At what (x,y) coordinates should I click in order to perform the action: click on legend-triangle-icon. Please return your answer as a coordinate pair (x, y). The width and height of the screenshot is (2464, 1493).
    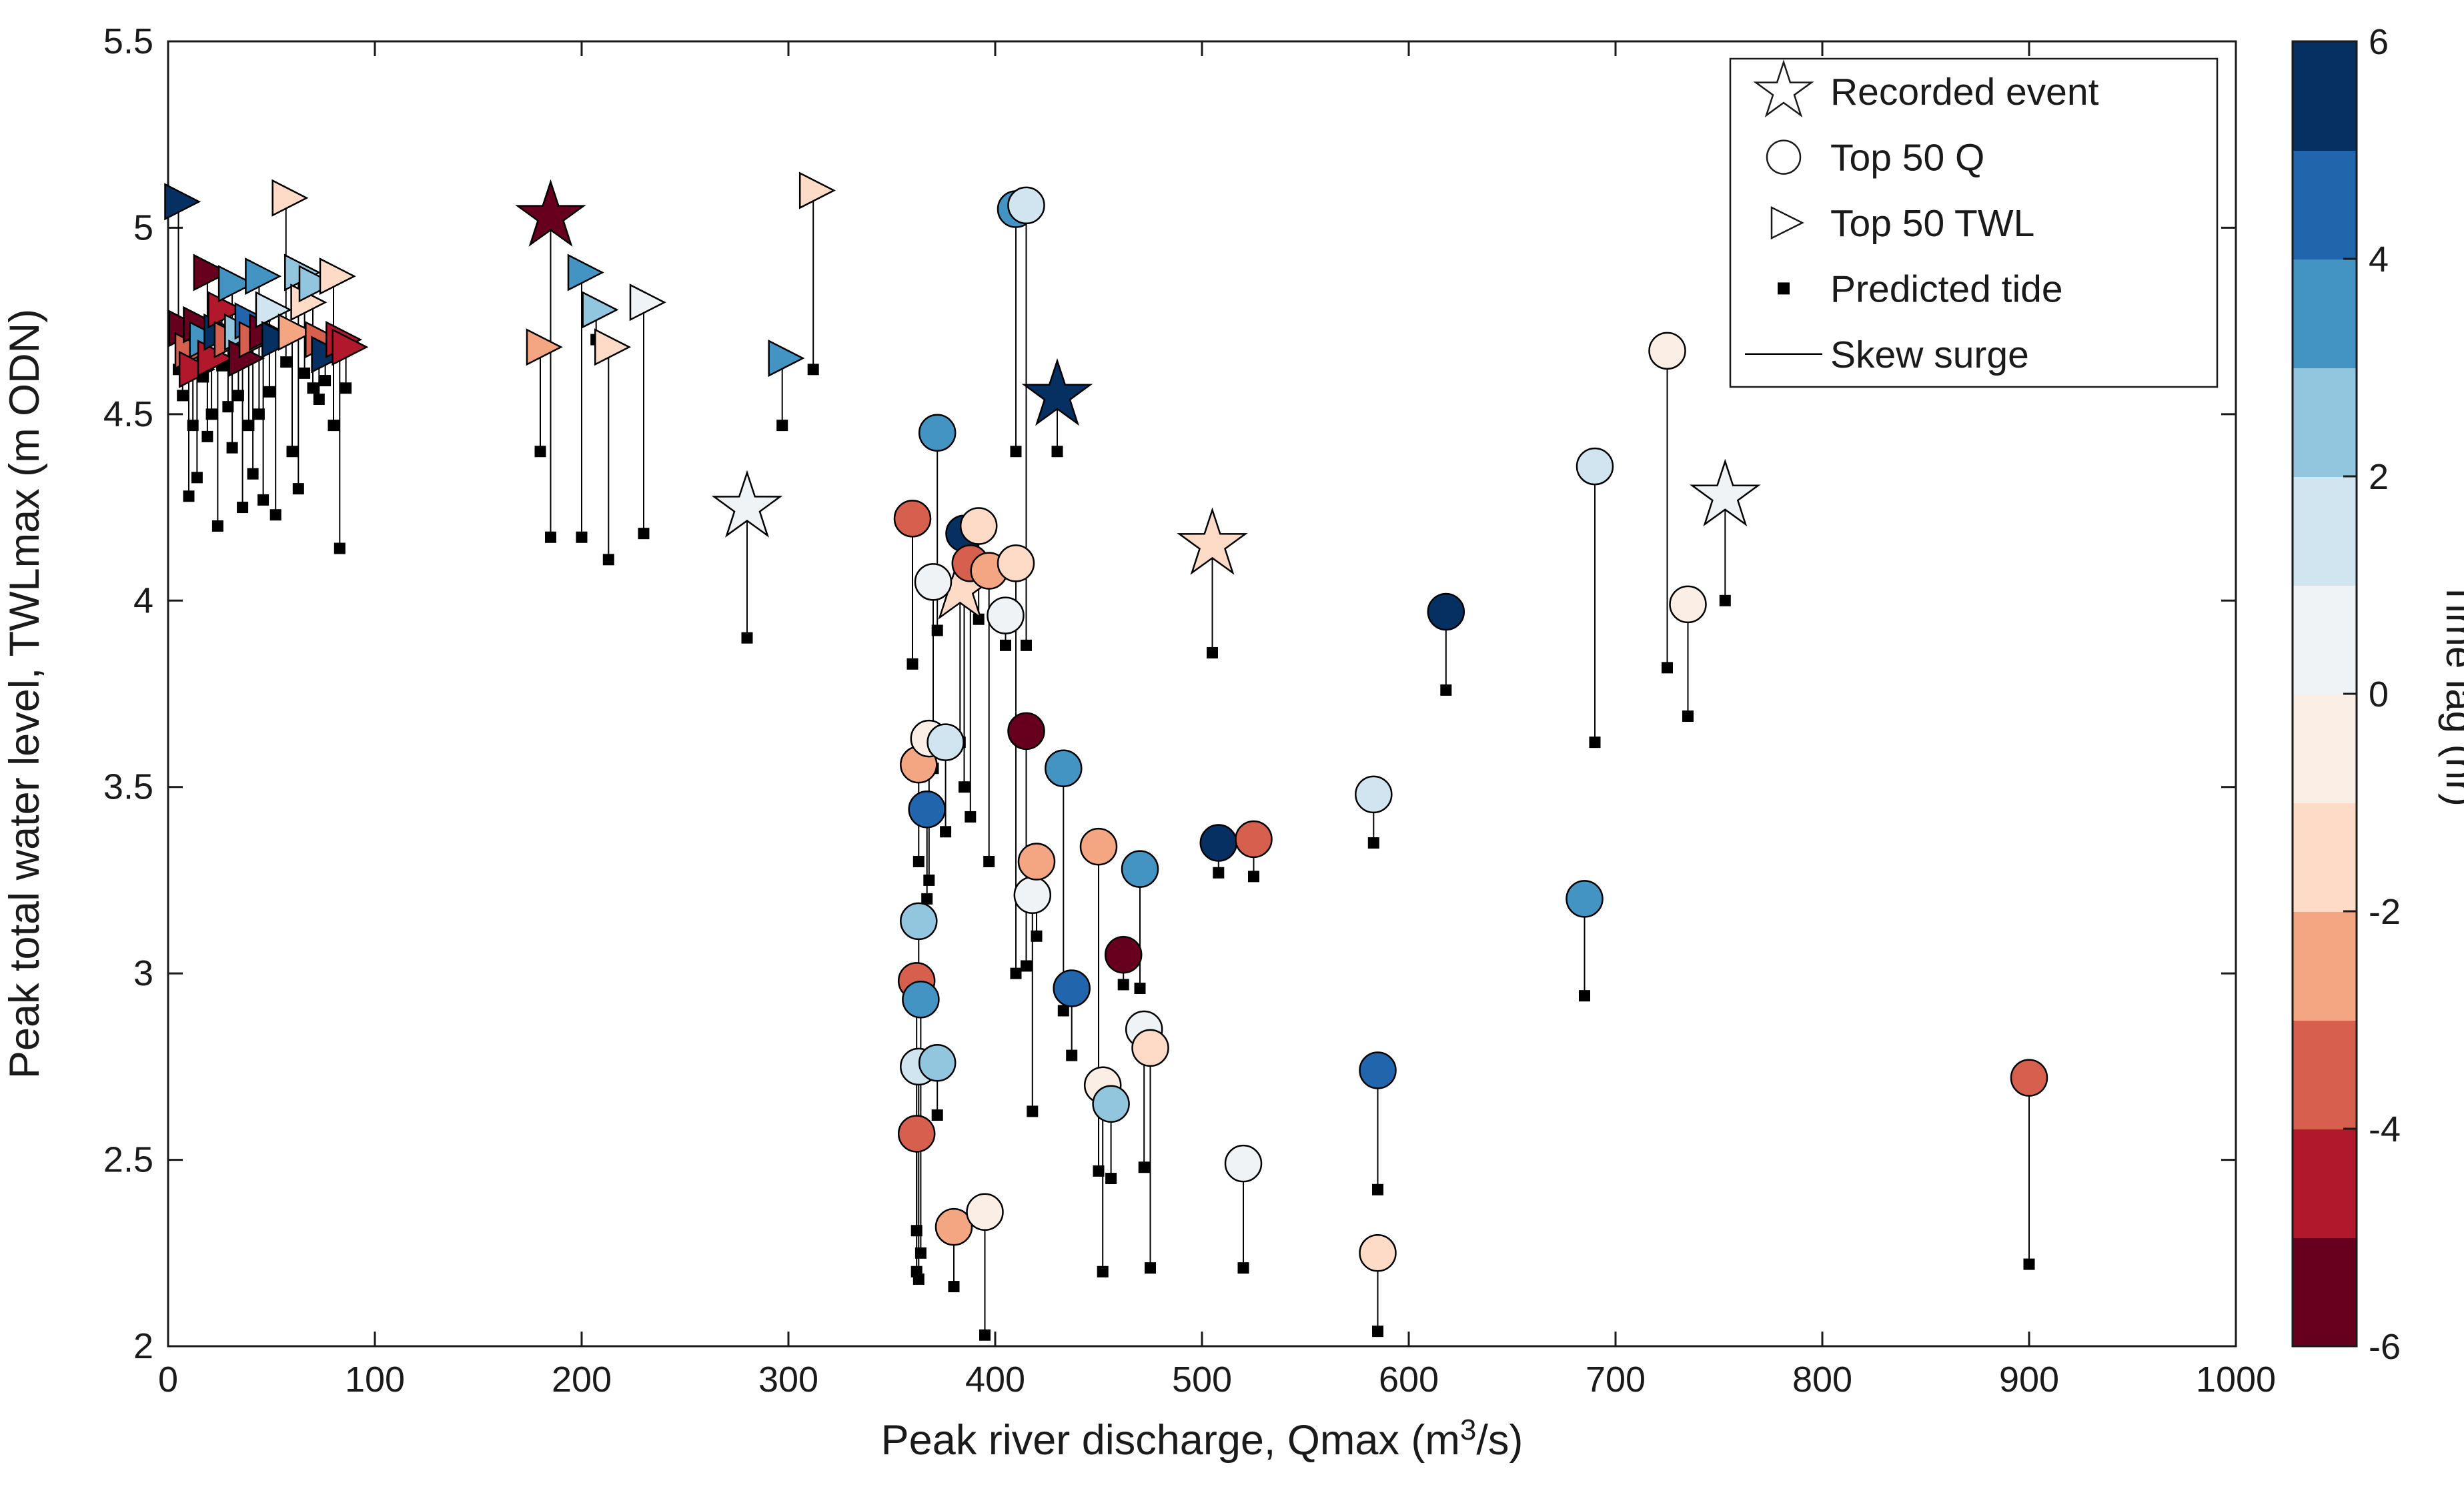
    Looking at the image, I should click on (1787, 222).